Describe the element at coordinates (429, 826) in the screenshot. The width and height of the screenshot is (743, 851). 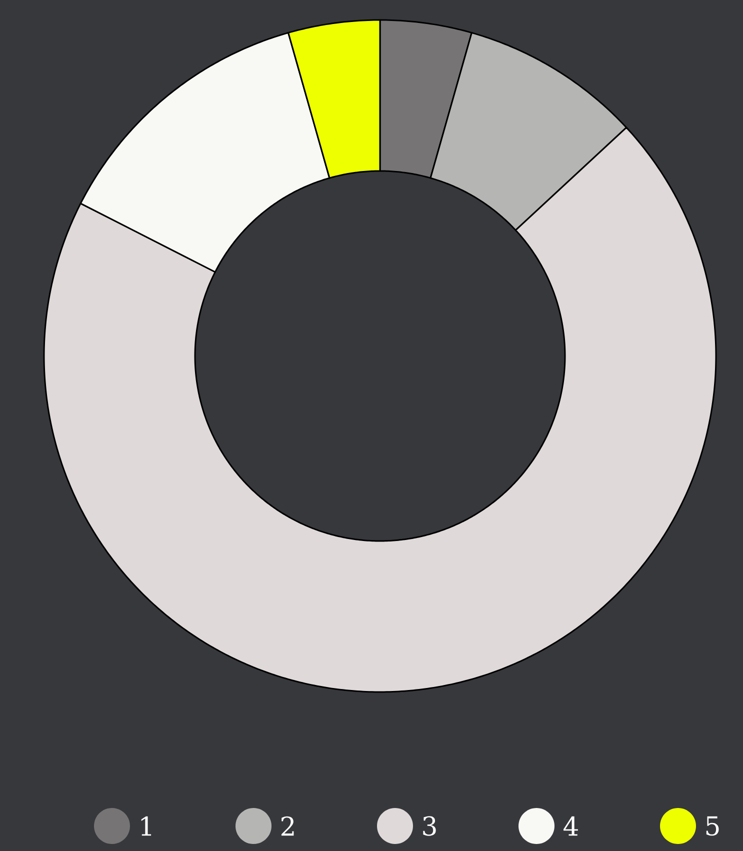
I see `legend-label: 3` at that location.